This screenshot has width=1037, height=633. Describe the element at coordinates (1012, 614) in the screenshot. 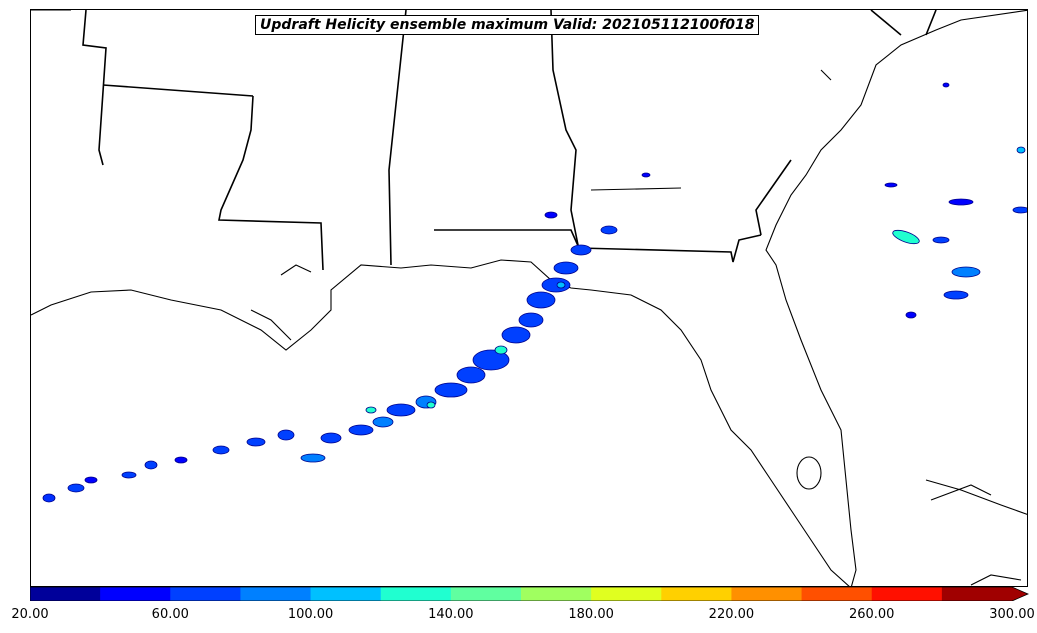

I see `colorbar-tick-label: 300.00` at that location.